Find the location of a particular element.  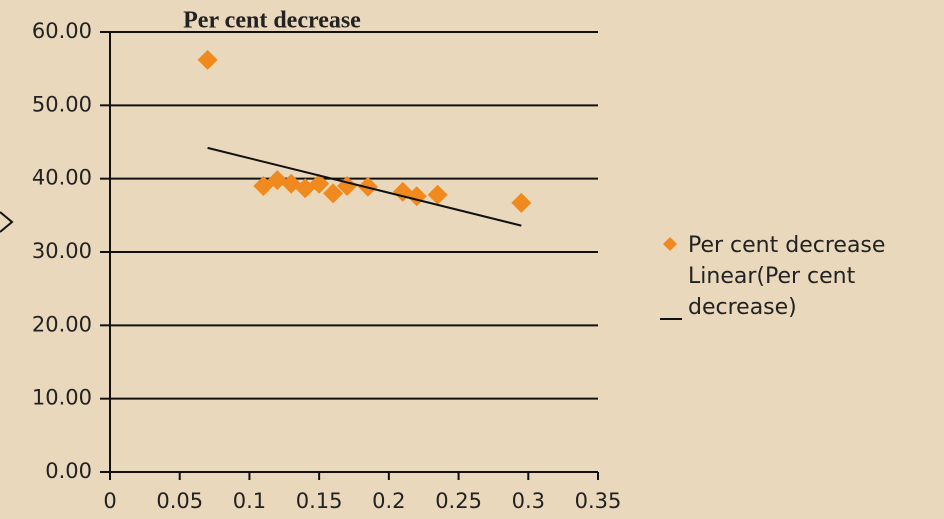

x-tick-label: 0 is located at coordinates (109, 501).